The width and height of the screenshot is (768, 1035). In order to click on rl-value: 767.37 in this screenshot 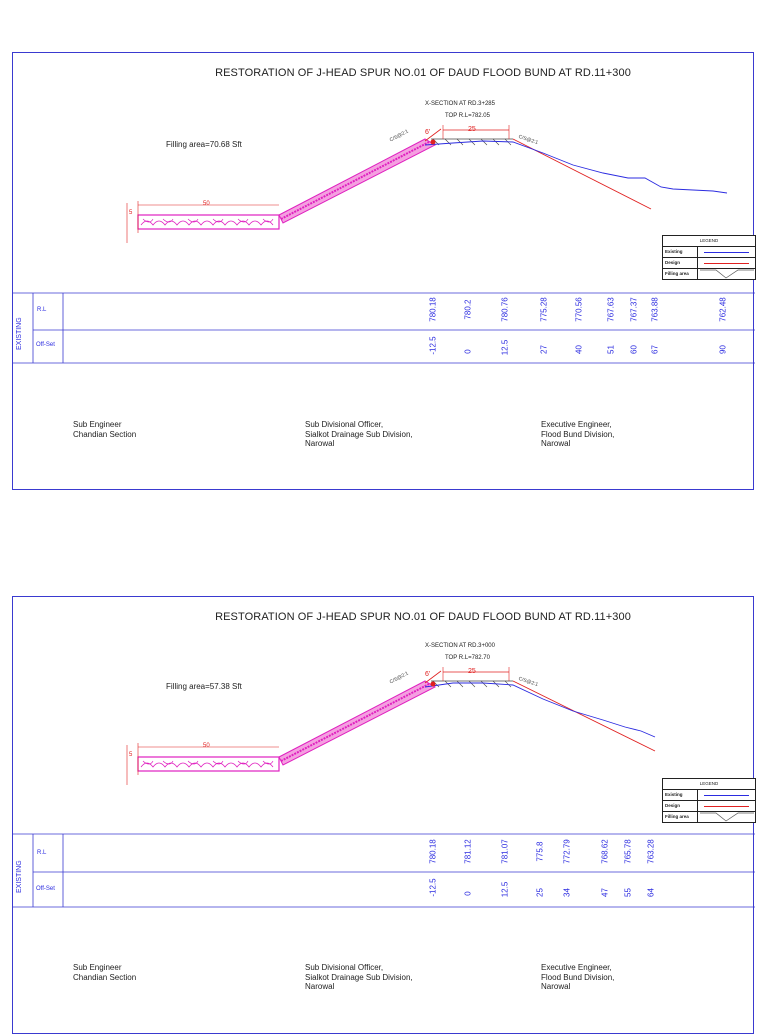, I will do `click(634, 309)`.